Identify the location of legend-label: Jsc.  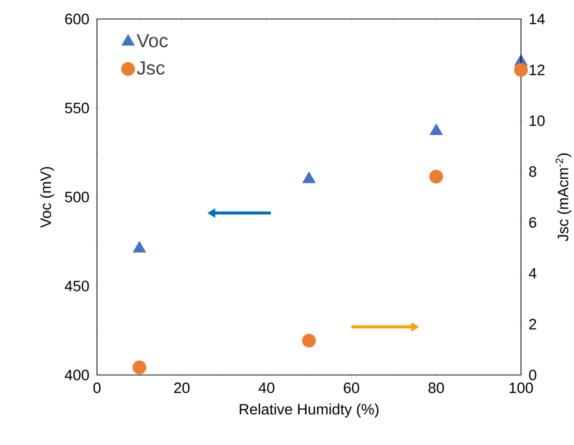
(150, 68).